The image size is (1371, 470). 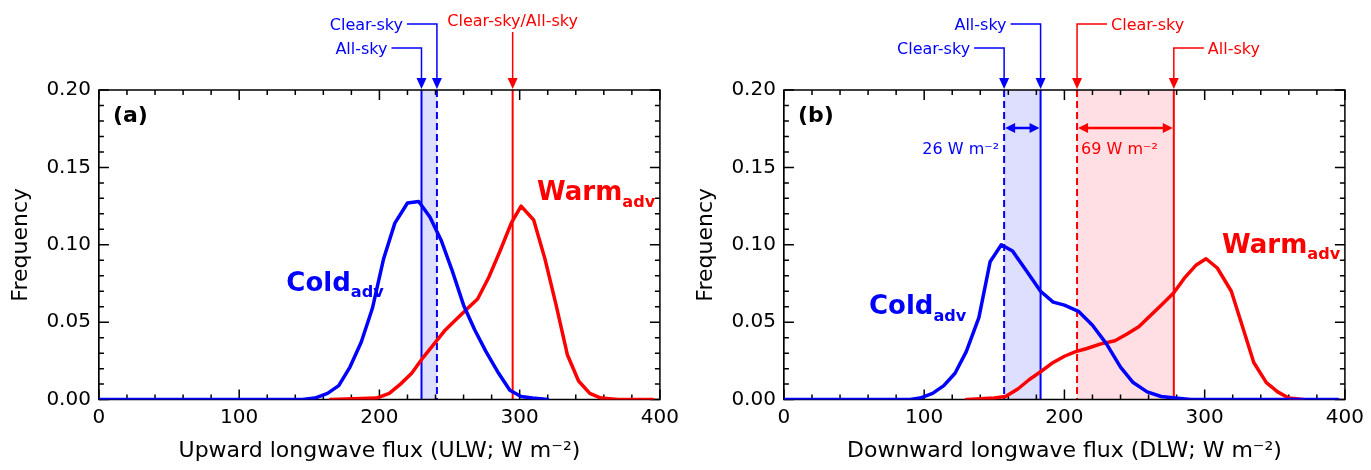 What do you see at coordinates (130, 114) in the screenshot?
I see `annotation: (a)` at bounding box center [130, 114].